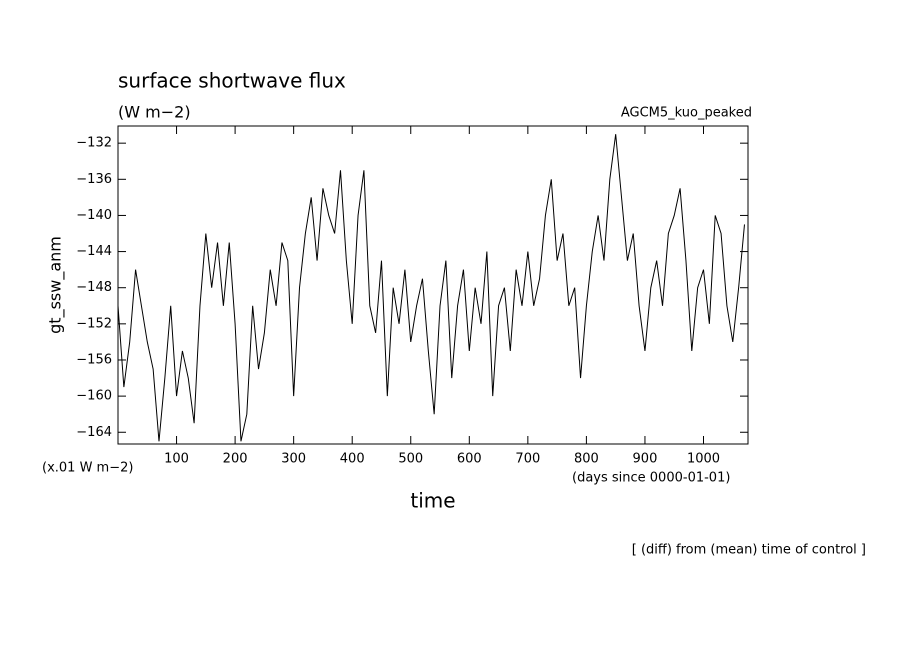 Image resolution: width=904 pixels, height=654 pixels. What do you see at coordinates (645, 459) in the screenshot?
I see `x-tick-label: 900` at bounding box center [645, 459].